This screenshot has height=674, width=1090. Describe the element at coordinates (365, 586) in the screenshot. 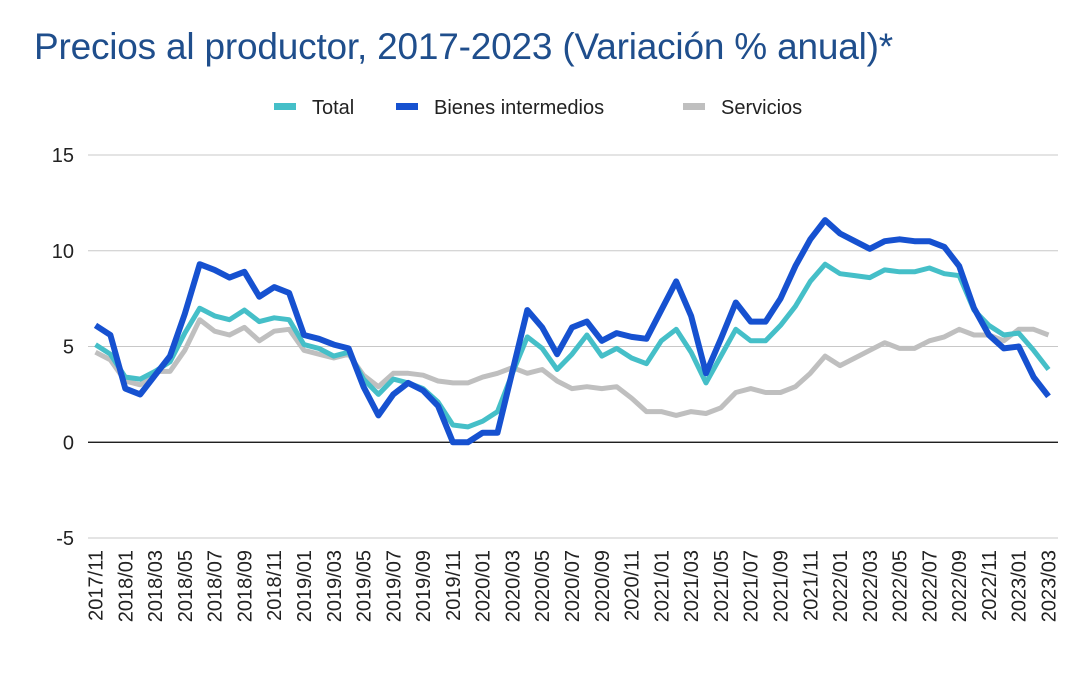

I see `x-tick-label: 2019/05` at that location.